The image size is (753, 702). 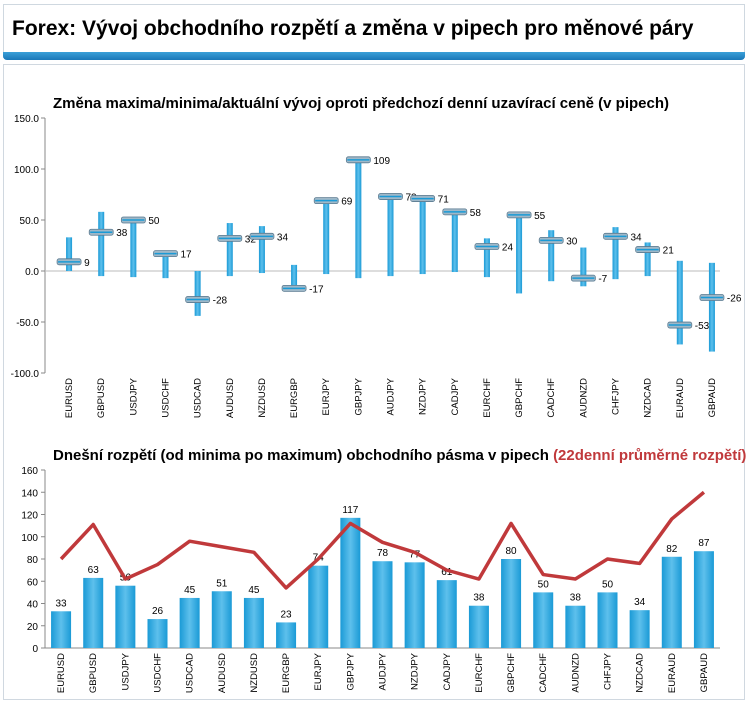 I want to click on range-bar-usdcad, so click(x=197, y=293).